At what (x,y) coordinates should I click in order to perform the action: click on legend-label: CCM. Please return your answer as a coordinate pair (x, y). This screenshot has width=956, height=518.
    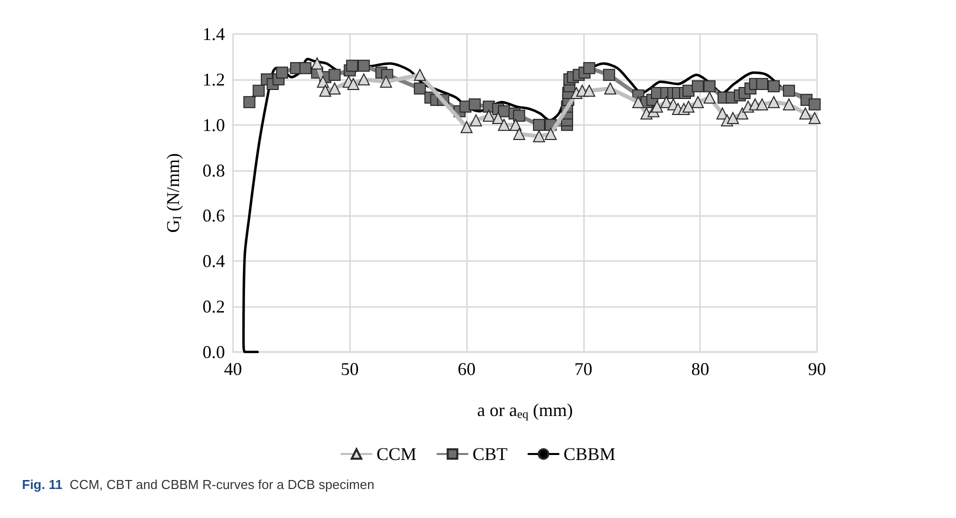
    Looking at the image, I should click on (396, 454).